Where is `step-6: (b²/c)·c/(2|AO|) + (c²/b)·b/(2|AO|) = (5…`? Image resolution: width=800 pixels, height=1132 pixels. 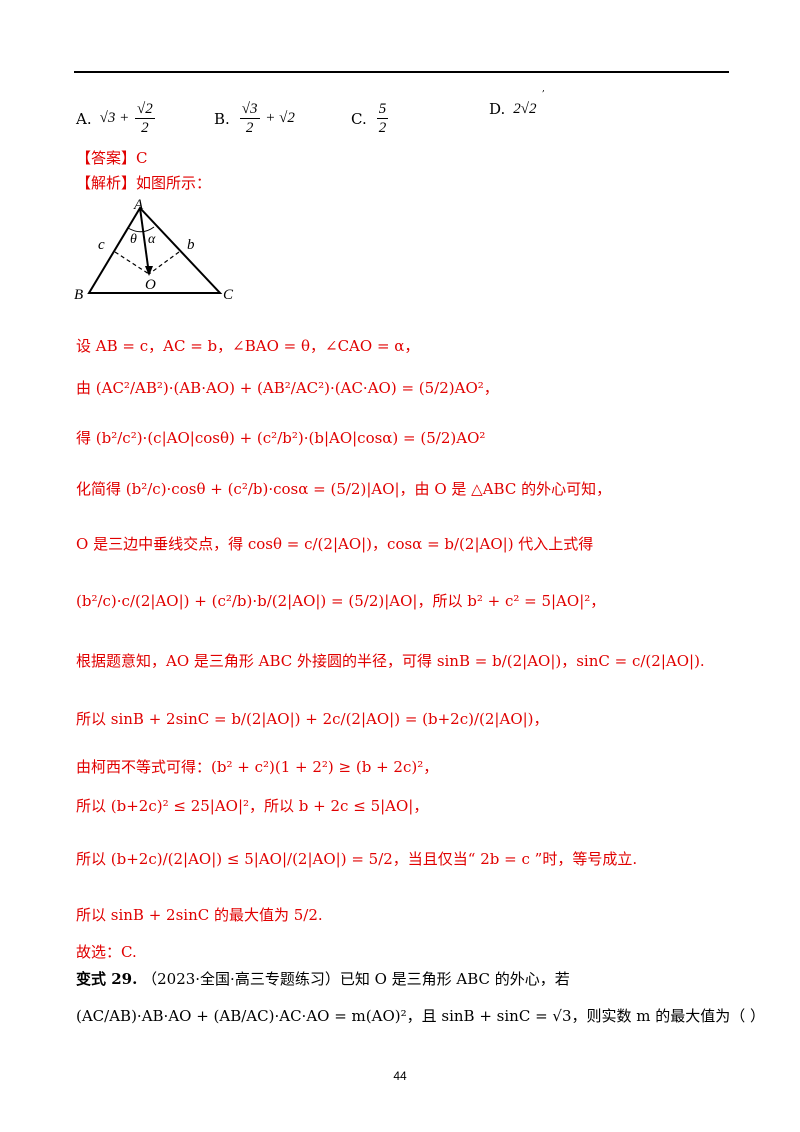 step-6: (b²/c)·c/(2|AO|) + (c²/b)·b/(2|AO|) = (5… is located at coordinates (341, 601).